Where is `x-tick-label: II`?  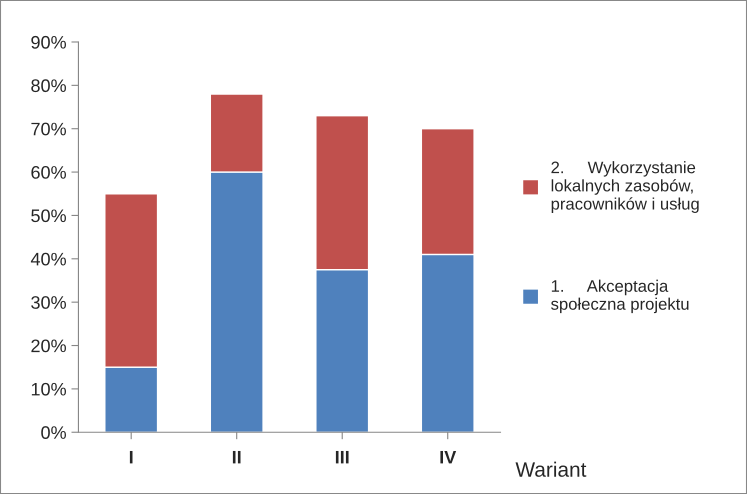 x-tick-label: II is located at coordinates (236, 457).